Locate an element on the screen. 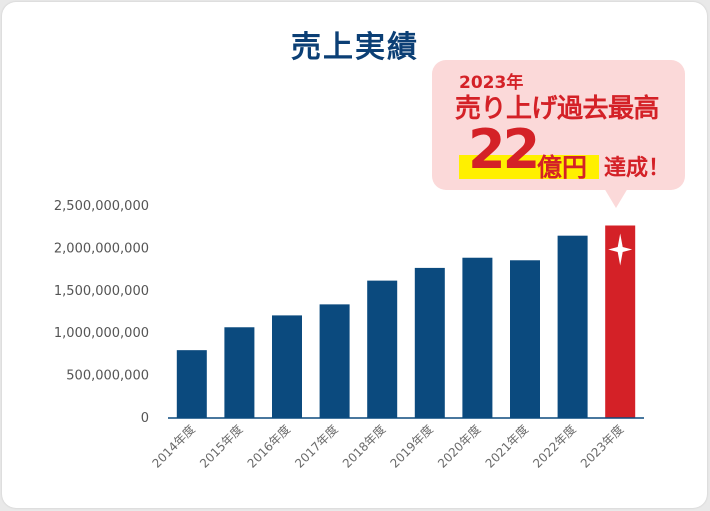 This screenshot has width=710, height=511. y-tick-label: 2,000,000,000 is located at coordinates (101, 248).